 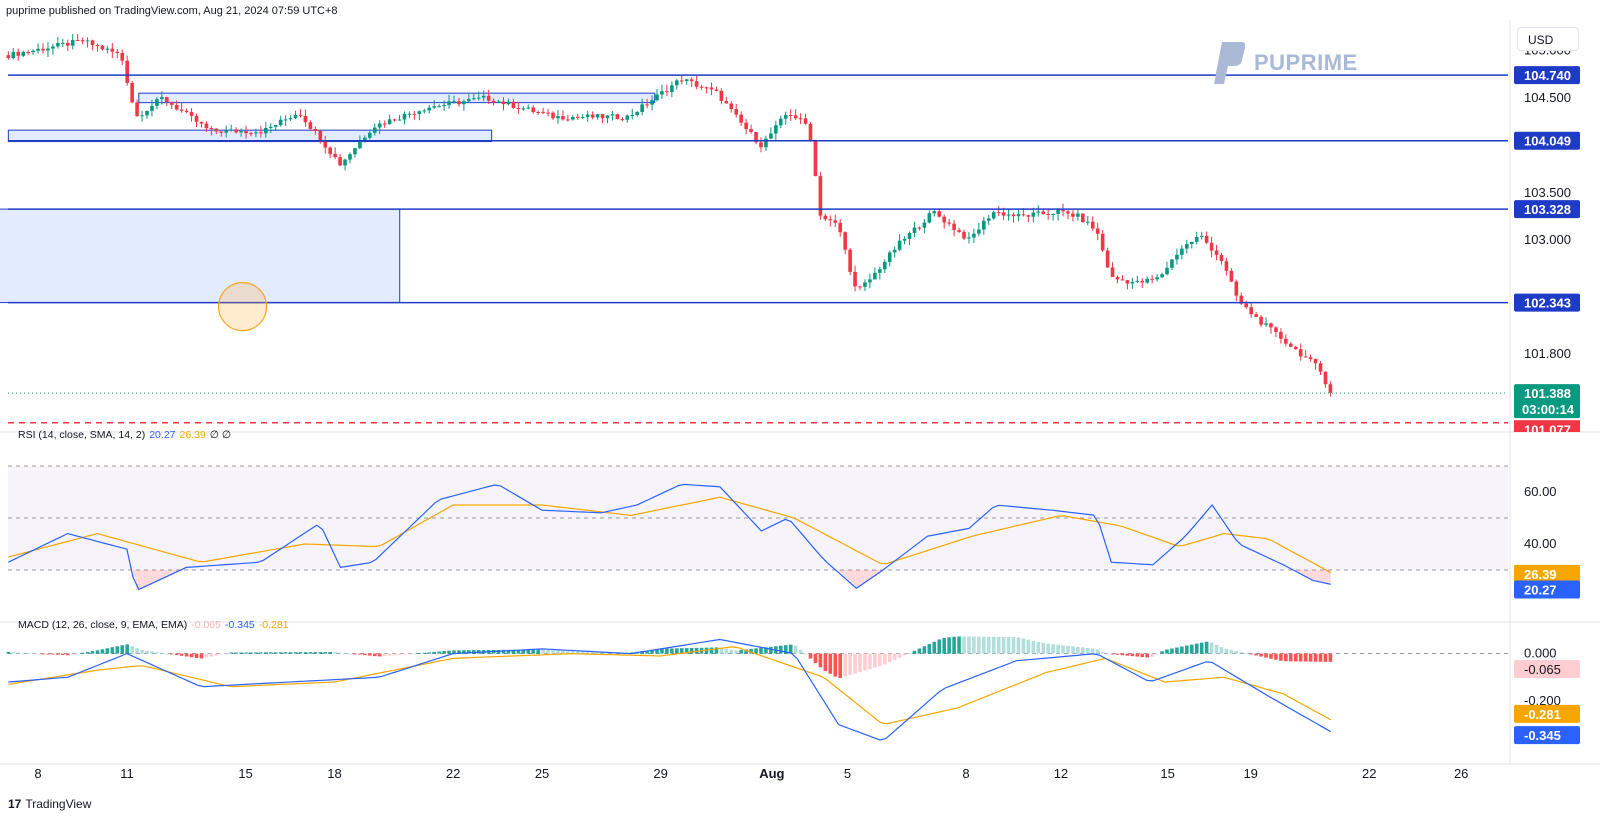 What do you see at coordinates (751, 773) in the screenshot?
I see `time-axis: 8 11 15 18 22 25 29 Aug 5 8 12 15 19 22 26` at bounding box center [751, 773].